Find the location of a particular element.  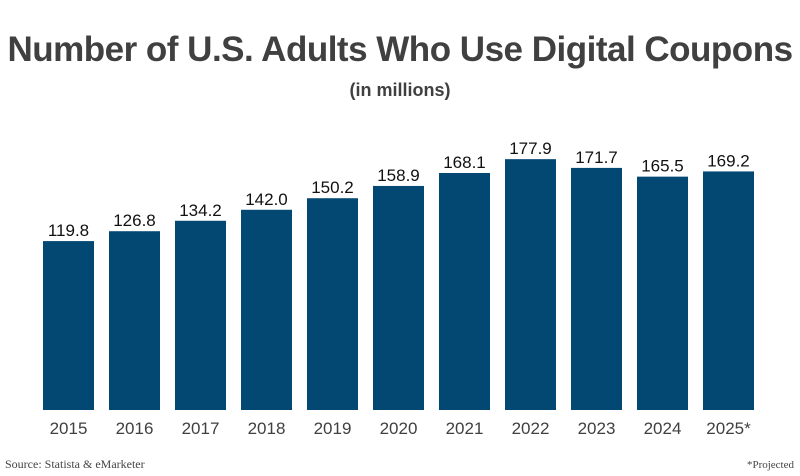

bar-2019 is located at coordinates (332, 304).